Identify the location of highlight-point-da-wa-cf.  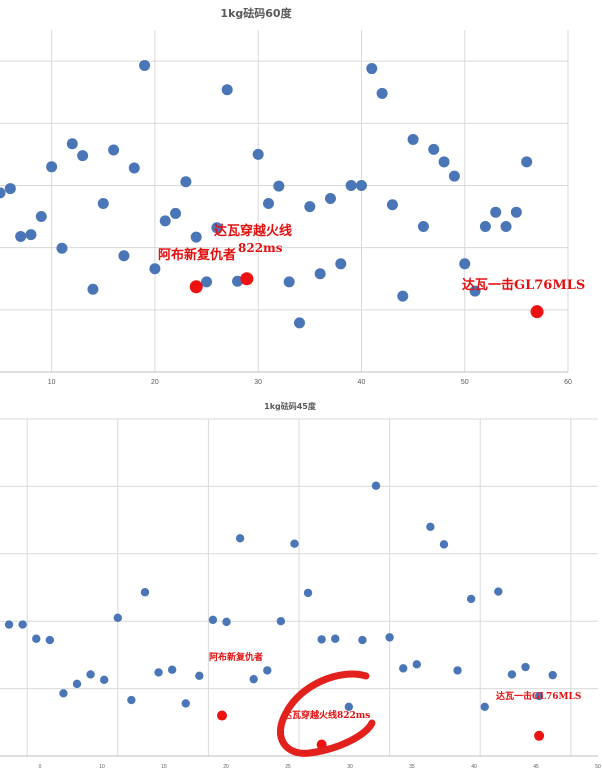
(247, 279).